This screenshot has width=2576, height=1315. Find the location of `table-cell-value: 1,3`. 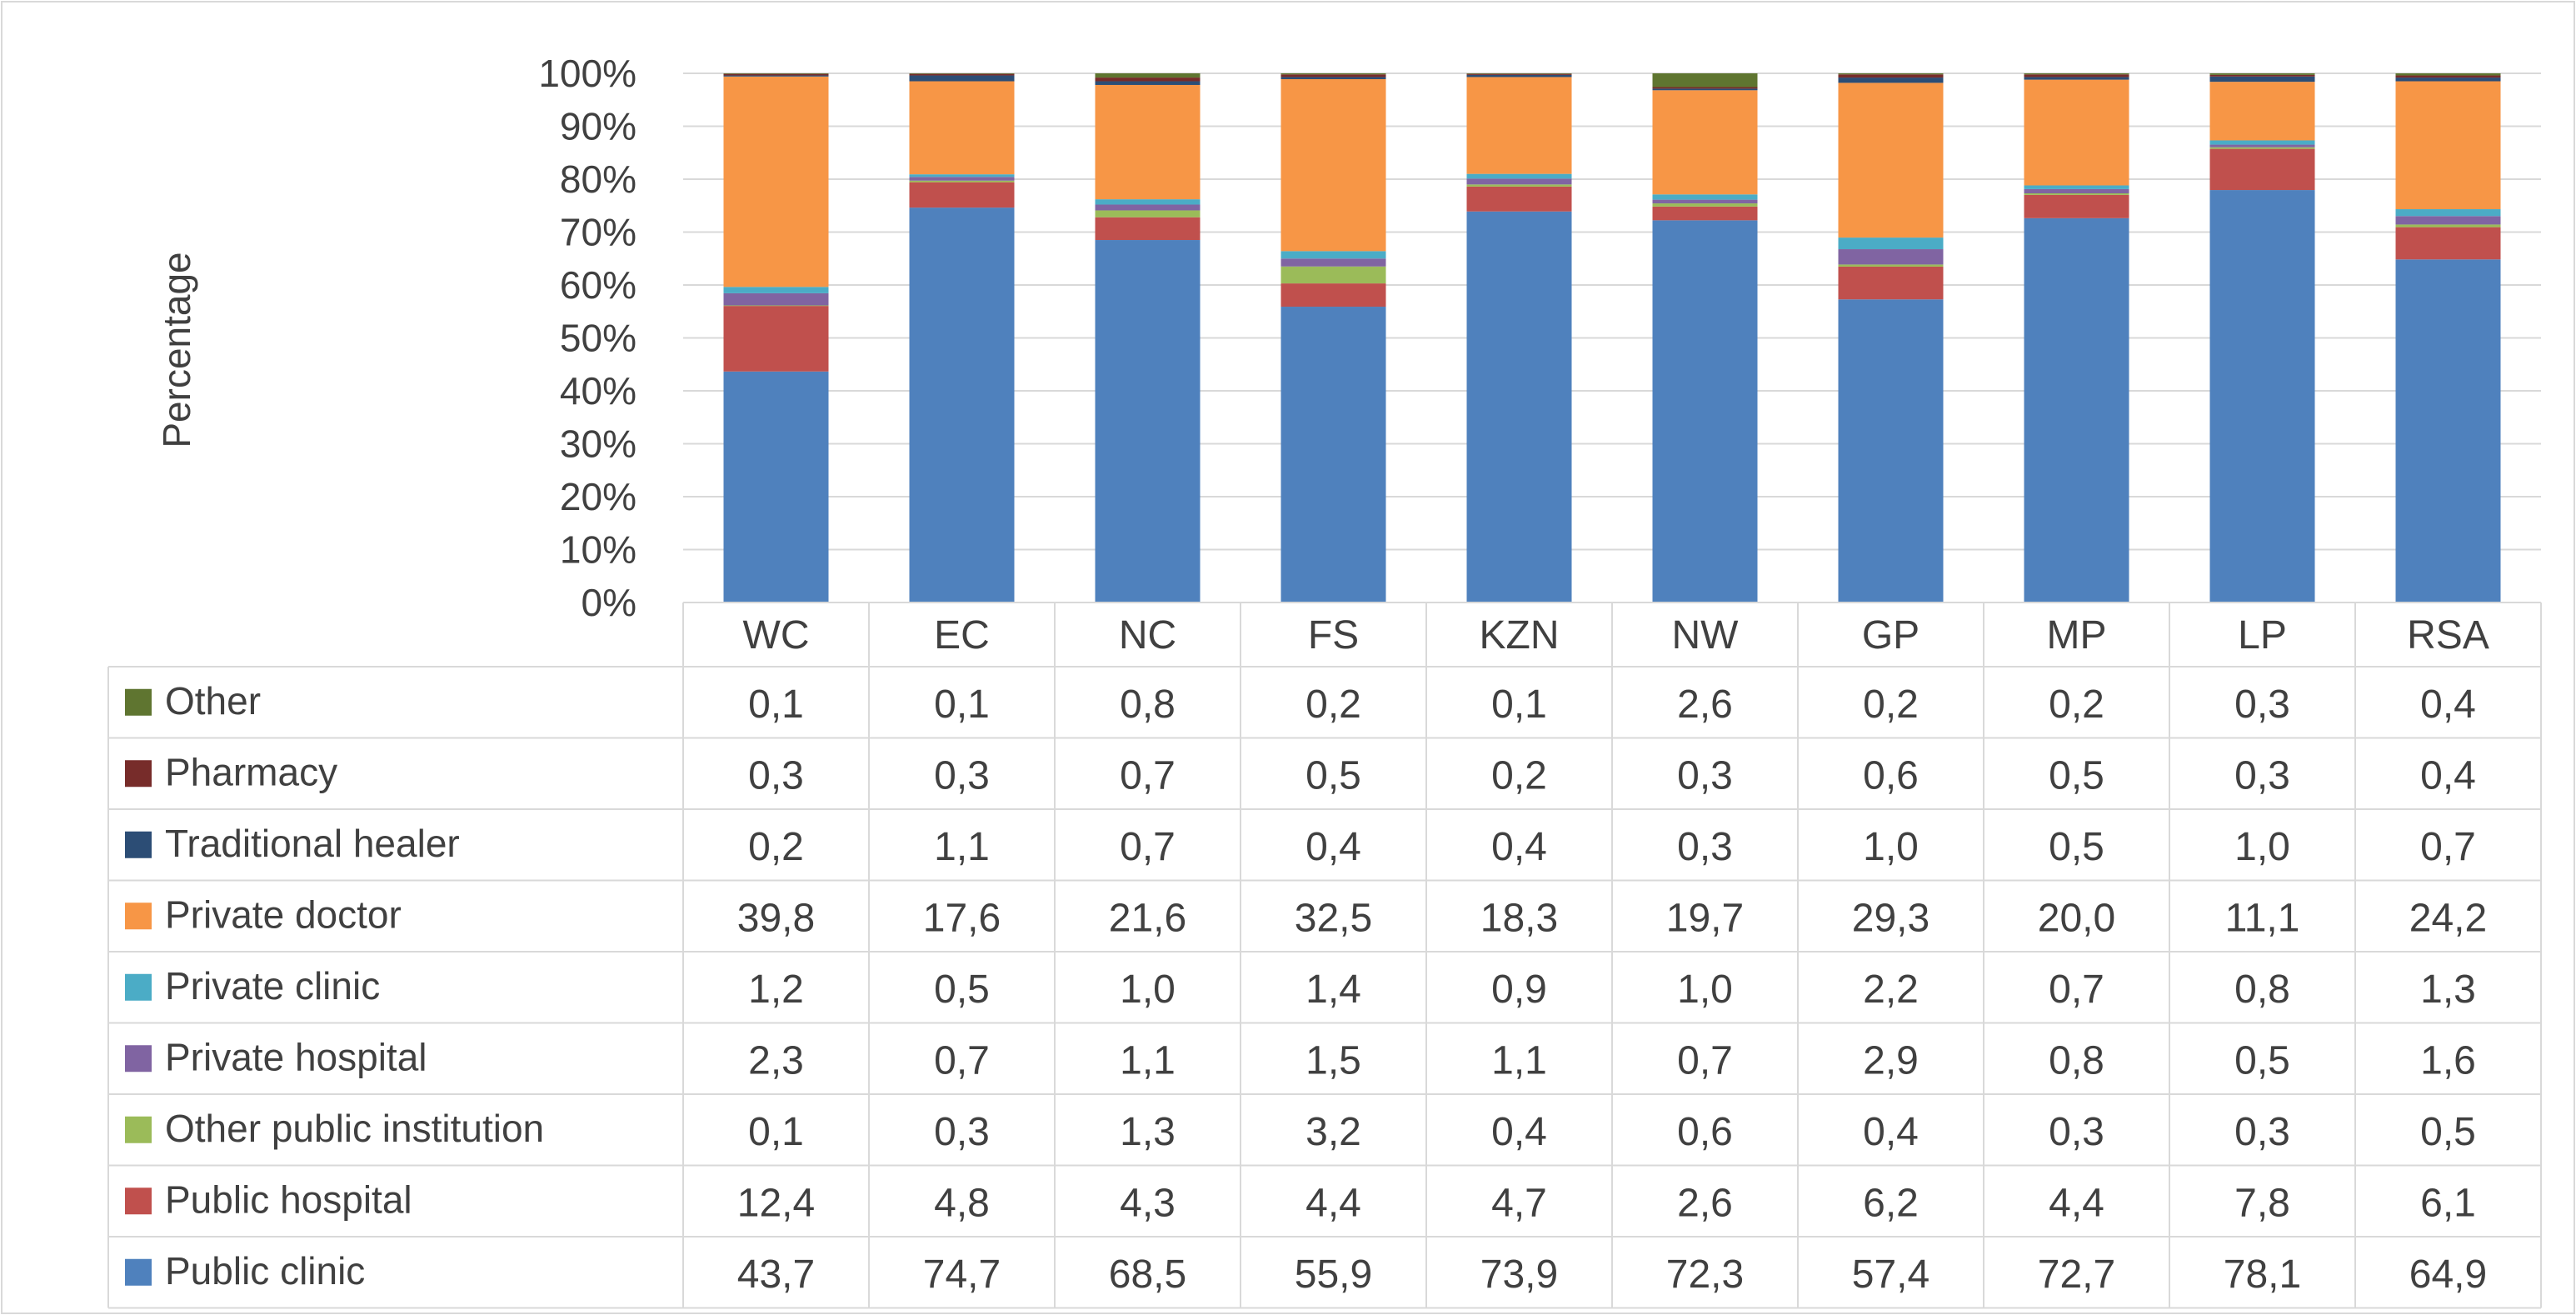

table-cell-value: 1,3 is located at coordinates (1148, 1132).